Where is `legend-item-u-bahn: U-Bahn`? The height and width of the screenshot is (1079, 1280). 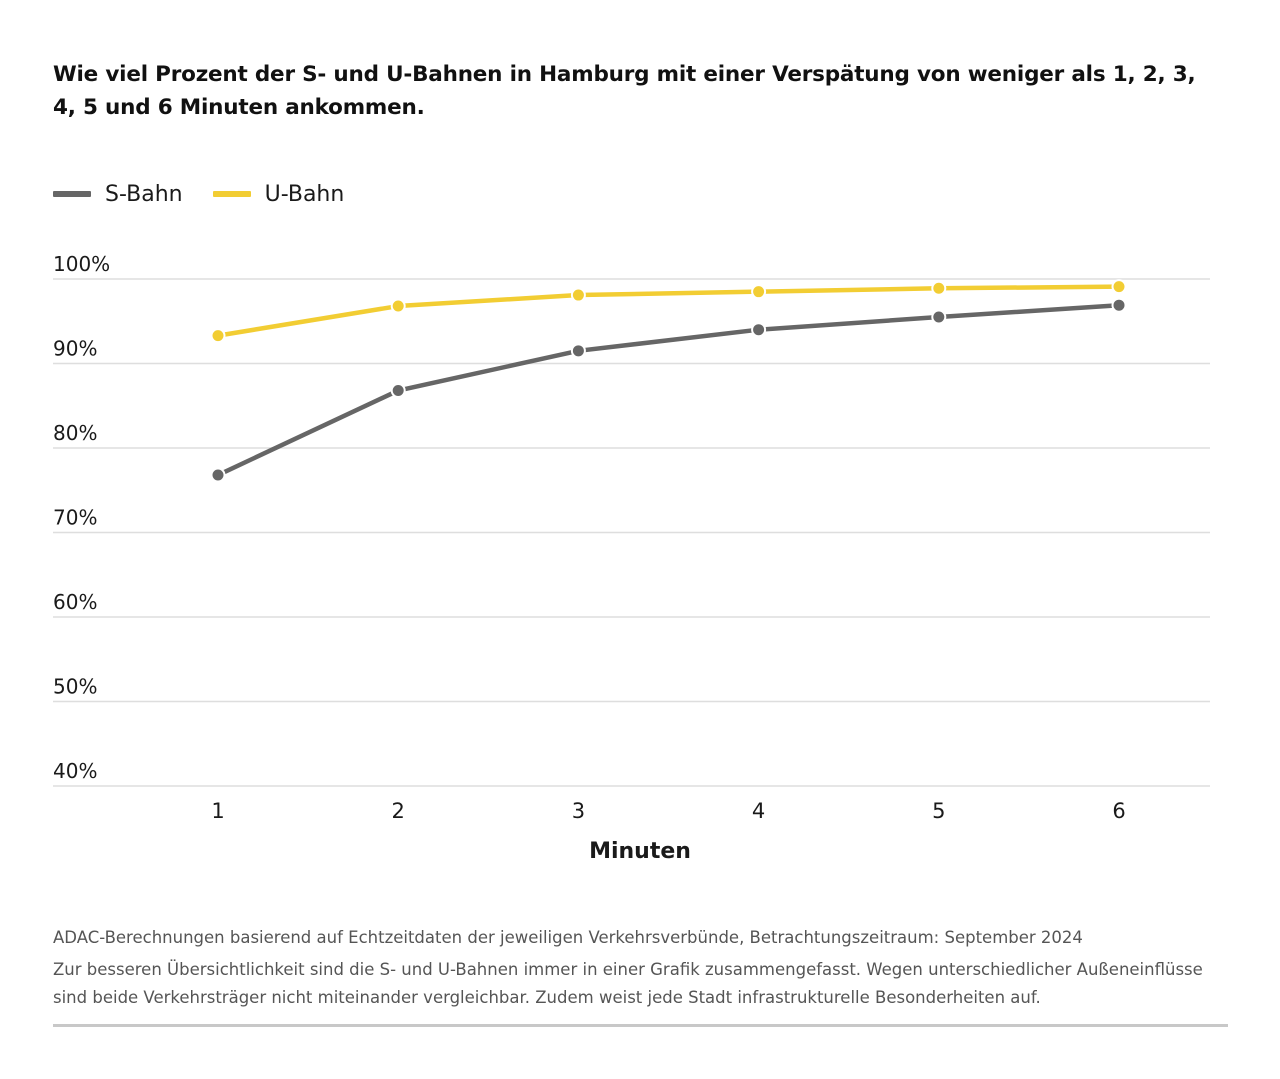
legend-item-u-bahn: U-Bahn is located at coordinates (278, 194).